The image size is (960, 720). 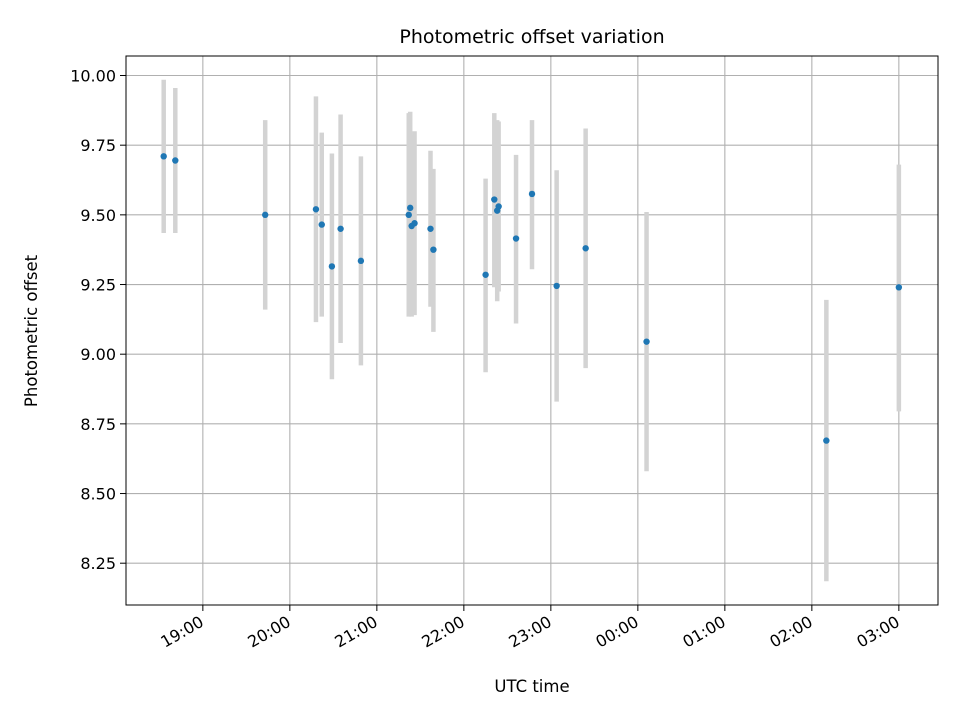 I want to click on x-tick-label: 23:00, so click(x=529, y=632).